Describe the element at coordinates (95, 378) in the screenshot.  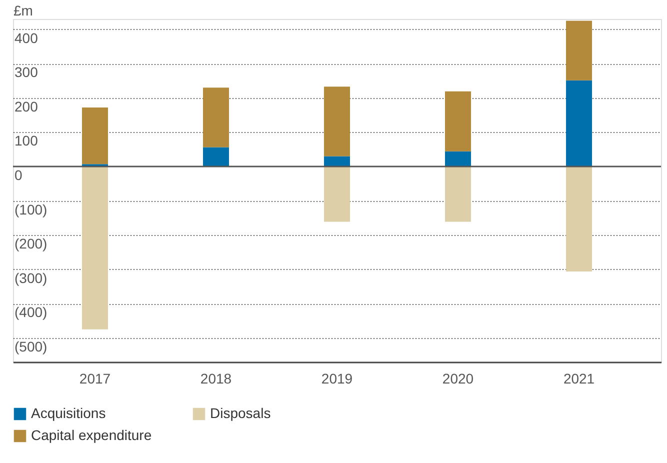
I see `x-tick-label: 2017` at that location.